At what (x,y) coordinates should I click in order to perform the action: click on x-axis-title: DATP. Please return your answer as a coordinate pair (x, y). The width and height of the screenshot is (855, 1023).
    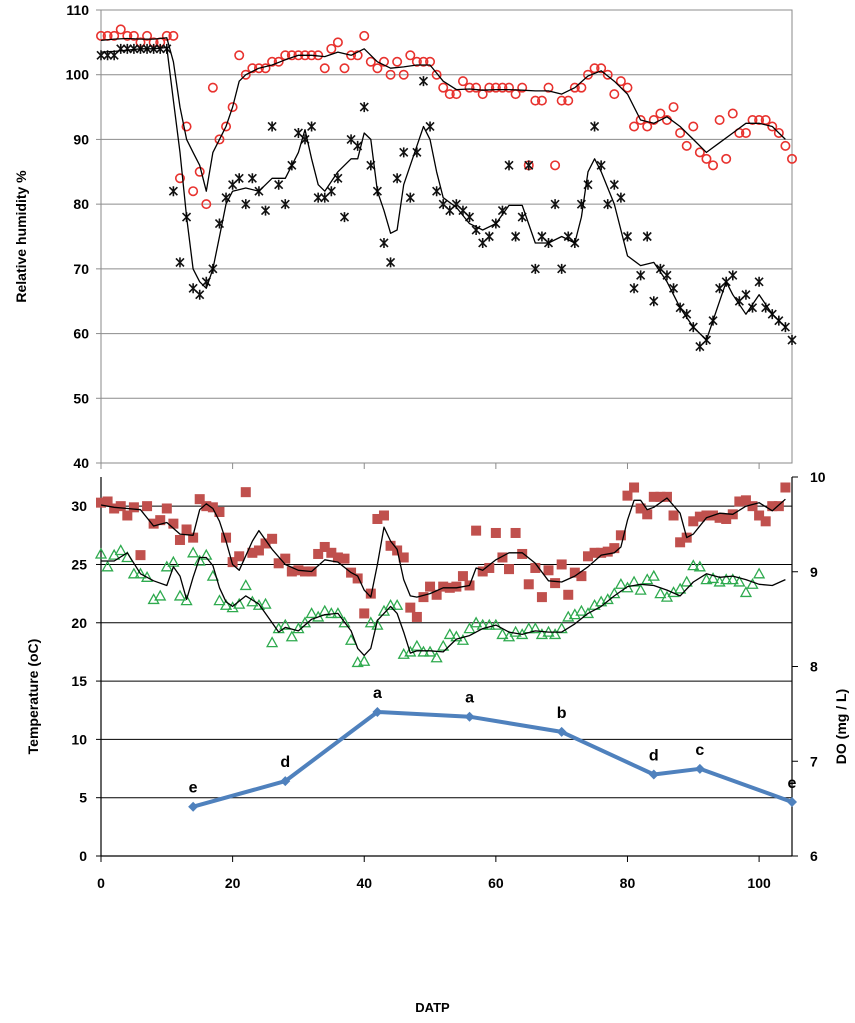
    Looking at the image, I should click on (432, 1007).